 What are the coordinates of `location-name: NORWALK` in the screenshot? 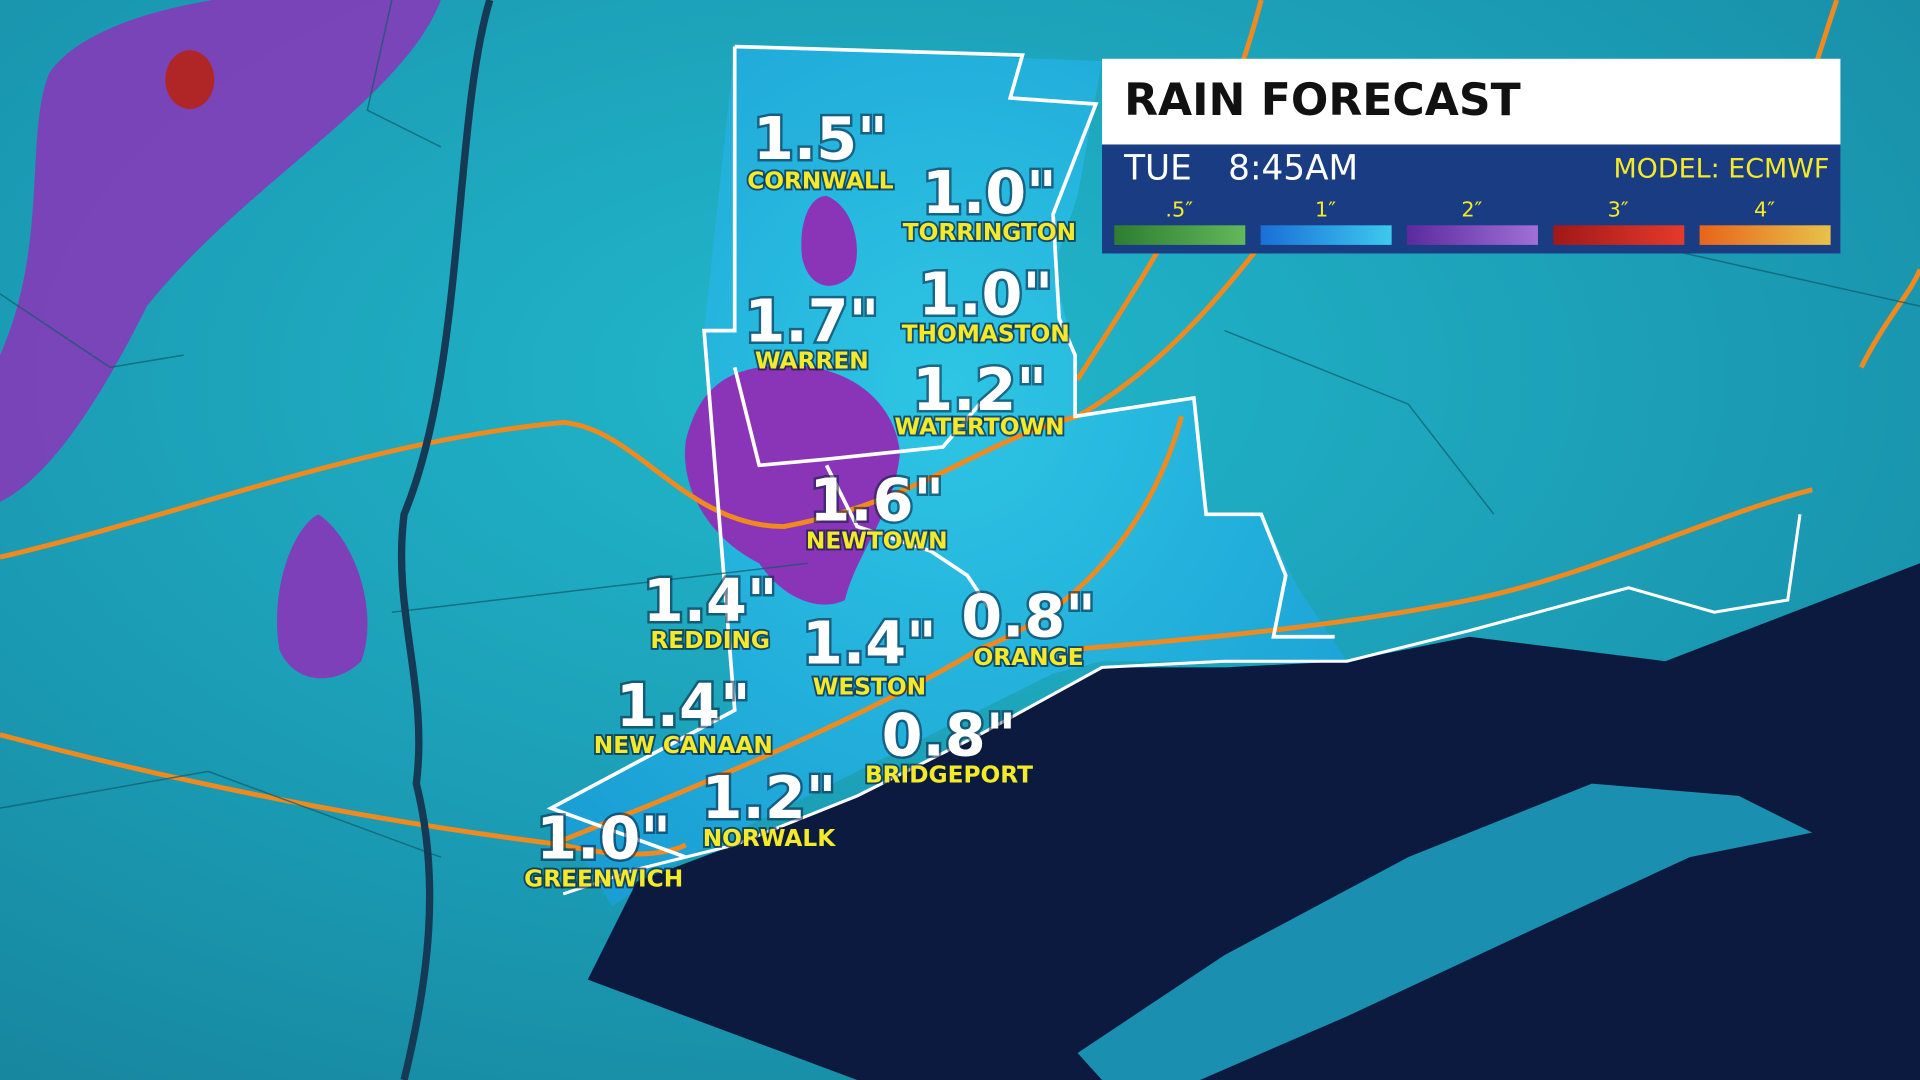 It's located at (770, 838).